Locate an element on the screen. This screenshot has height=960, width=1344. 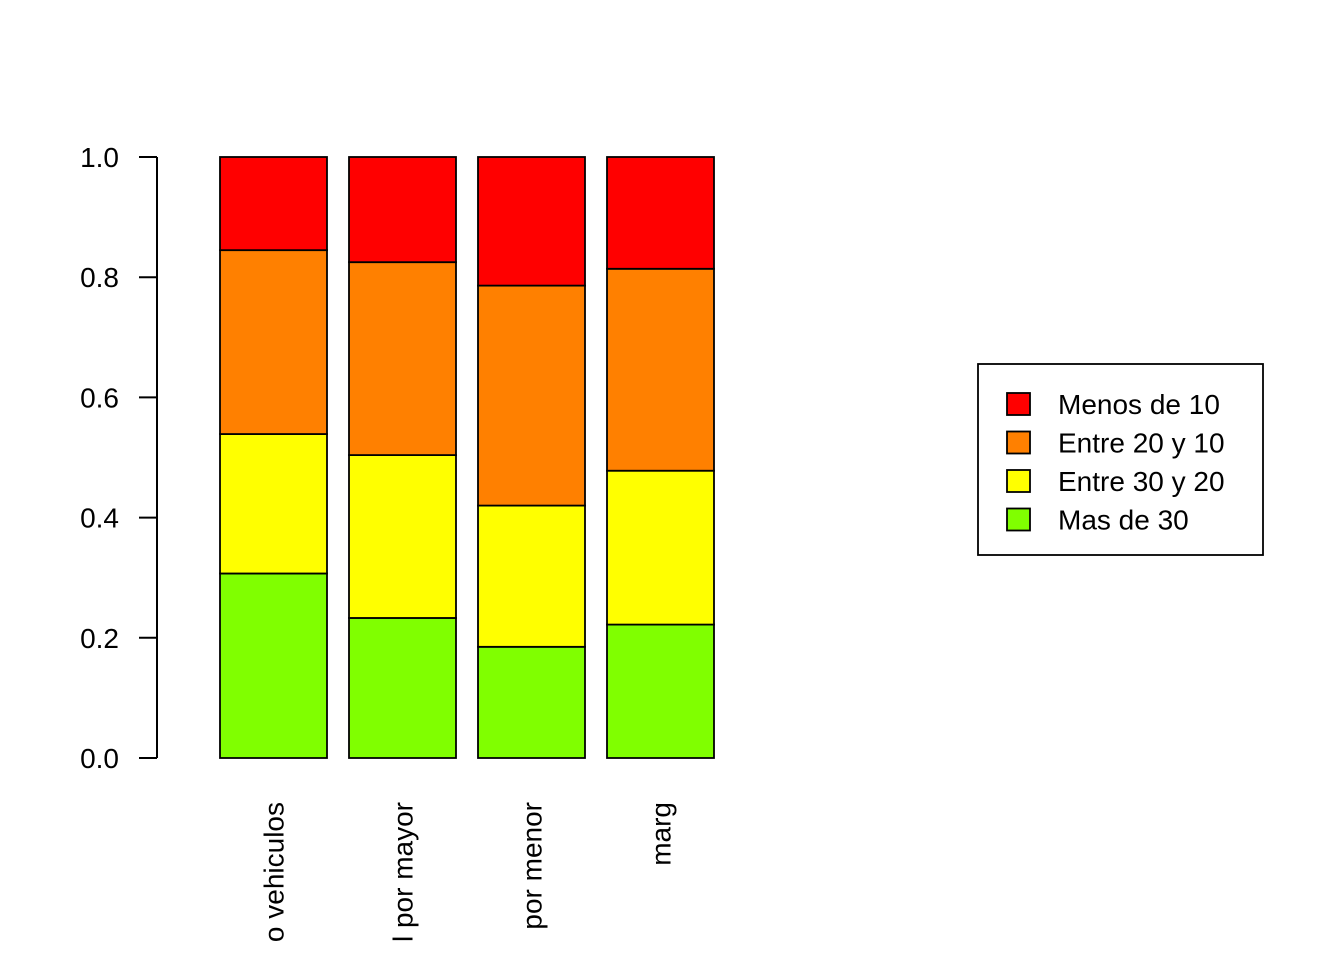
x-tick-label: marg is located at coordinates (661, 834).